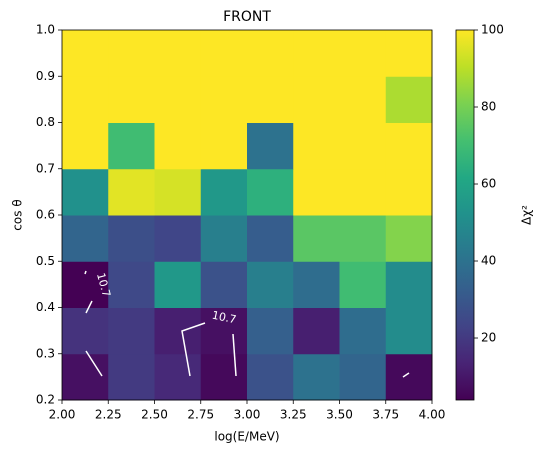 The image size is (548, 457). Describe the element at coordinates (45, 215) in the screenshot. I see `y-tick-label: 0.6` at that location.